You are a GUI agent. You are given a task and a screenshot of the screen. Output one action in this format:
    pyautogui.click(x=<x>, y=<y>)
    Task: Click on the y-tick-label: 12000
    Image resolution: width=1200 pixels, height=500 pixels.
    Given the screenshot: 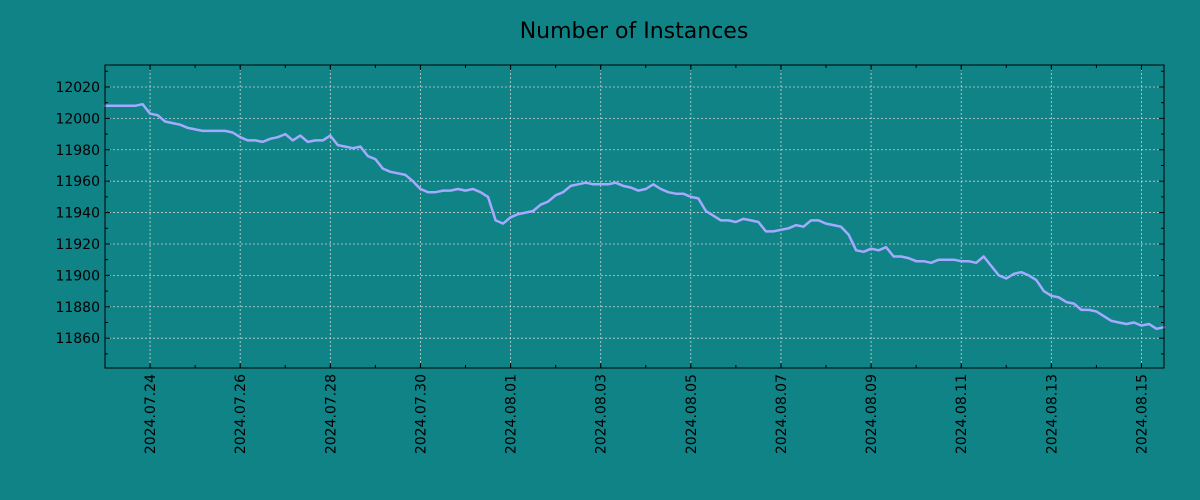 What is the action you would take?
    pyautogui.click(x=77, y=119)
    